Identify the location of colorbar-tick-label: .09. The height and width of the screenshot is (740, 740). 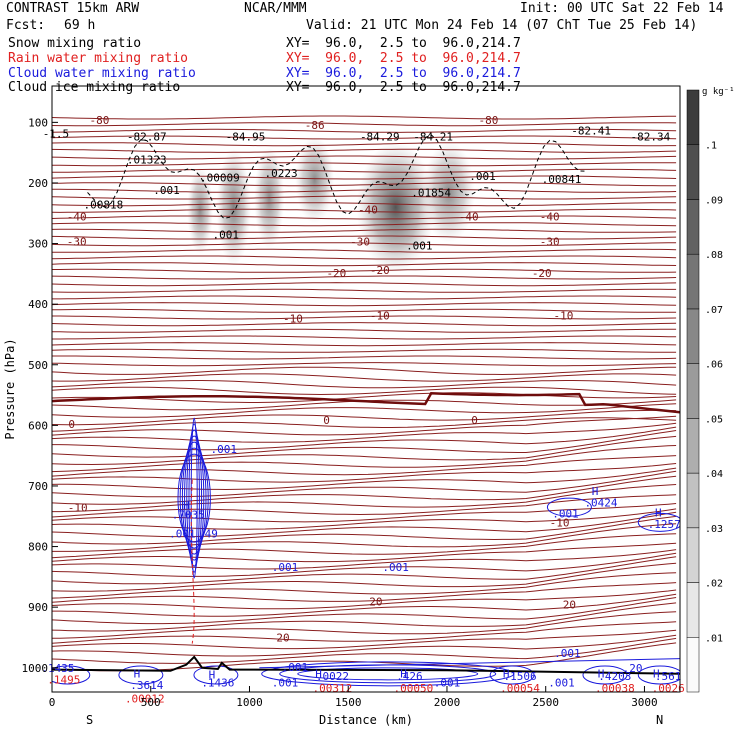
(714, 200).